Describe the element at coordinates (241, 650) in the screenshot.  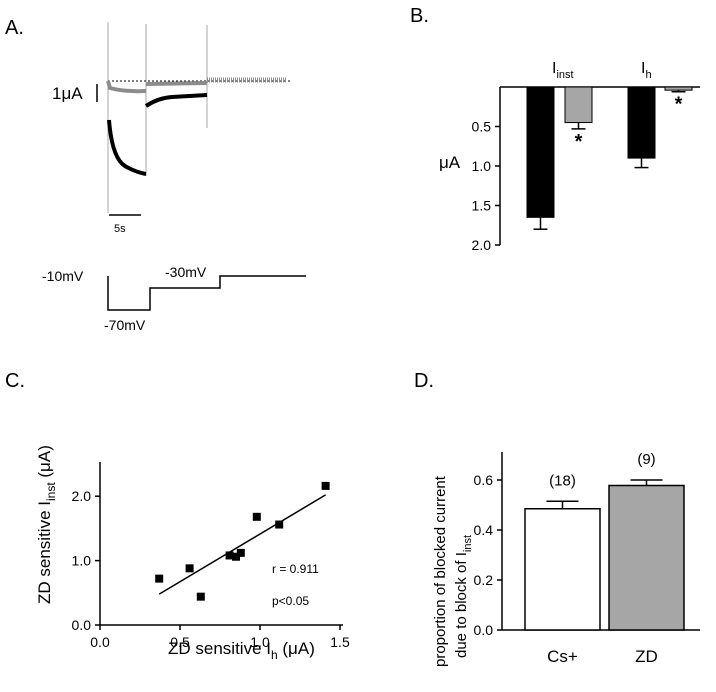
I see `chart-c-xlabel: ZD sensitive Ih (μA)` at that location.